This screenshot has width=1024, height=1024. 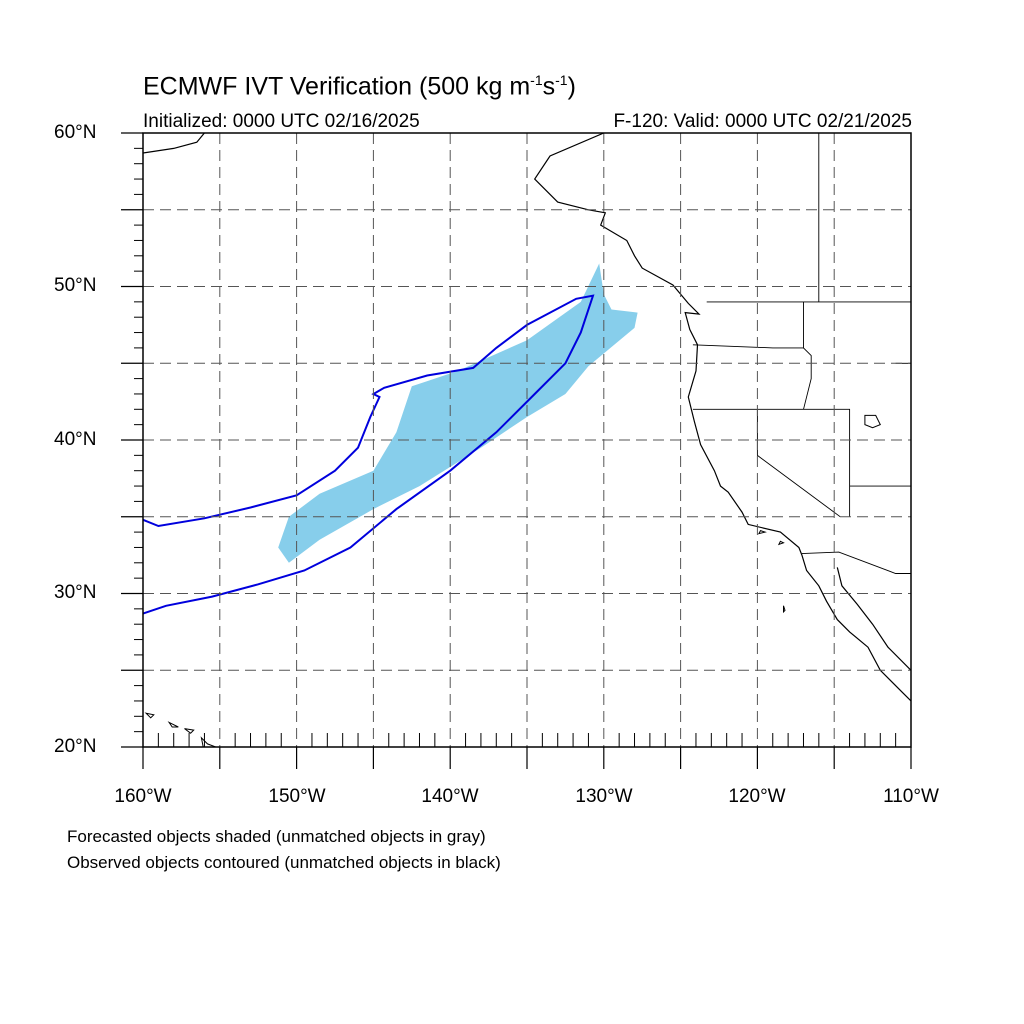 What do you see at coordinates (549, 86) in the screenshot?
I see `title-text-s: s` at bounding box center [549, 86].